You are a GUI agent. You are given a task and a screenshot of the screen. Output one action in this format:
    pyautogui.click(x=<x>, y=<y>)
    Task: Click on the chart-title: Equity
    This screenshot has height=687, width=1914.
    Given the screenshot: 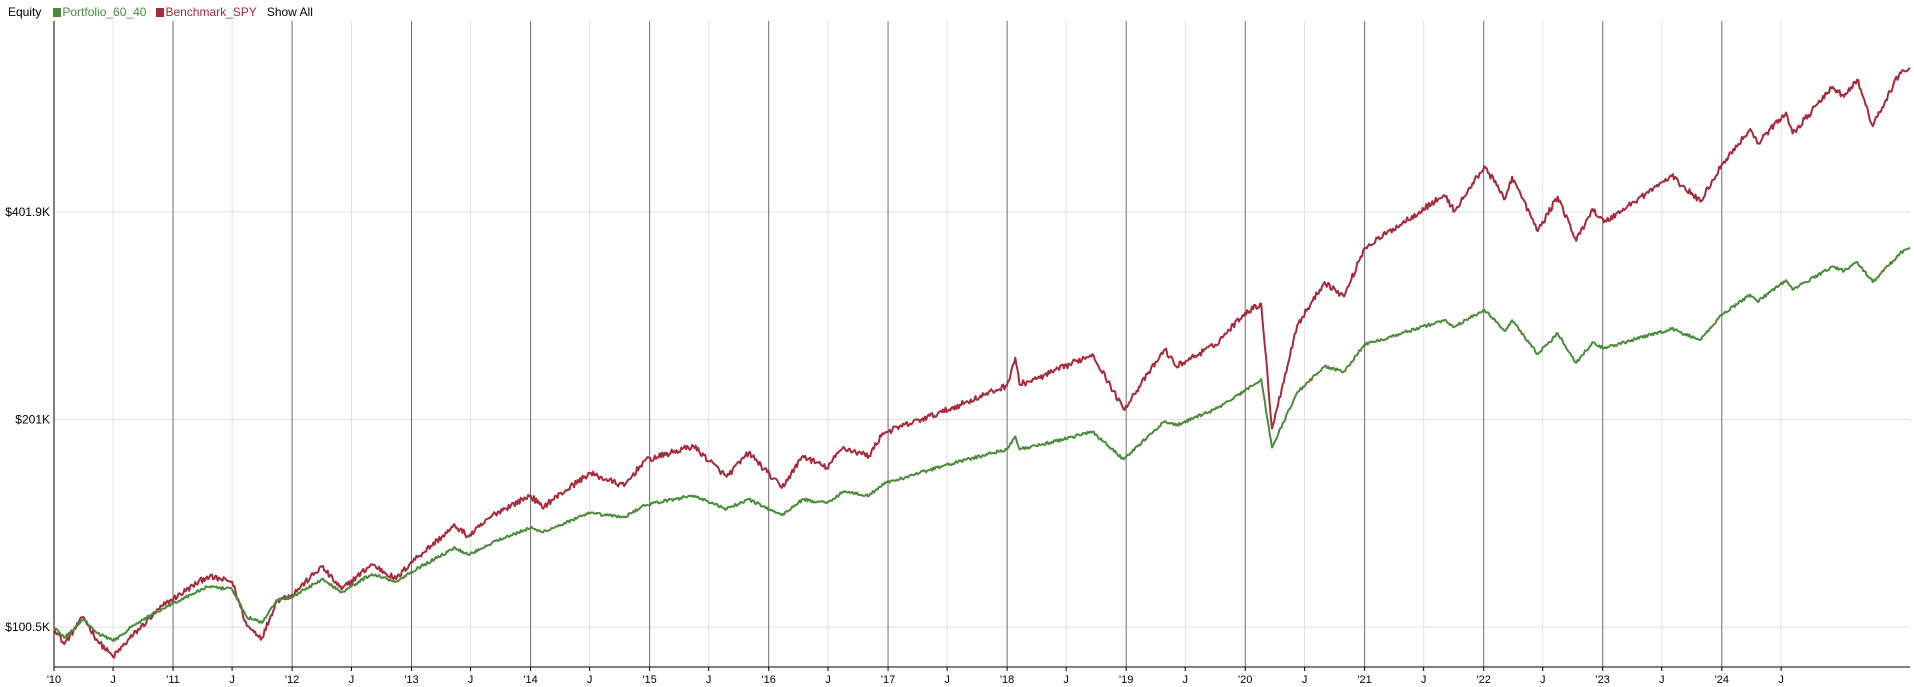 What is the action you would take?
    pyautogui.click(x=25, y=12)
    